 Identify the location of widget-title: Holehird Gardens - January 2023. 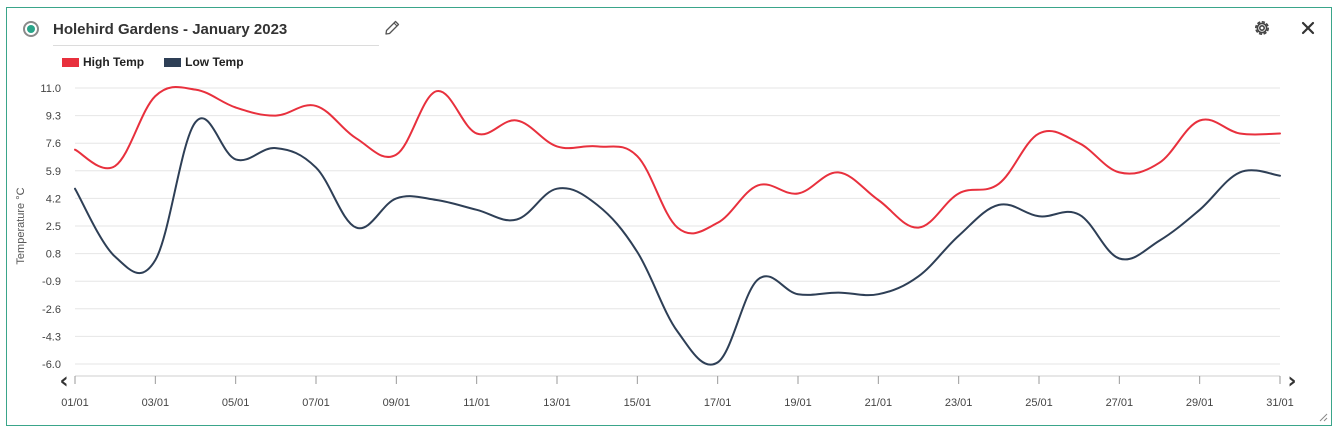
(170, 29).